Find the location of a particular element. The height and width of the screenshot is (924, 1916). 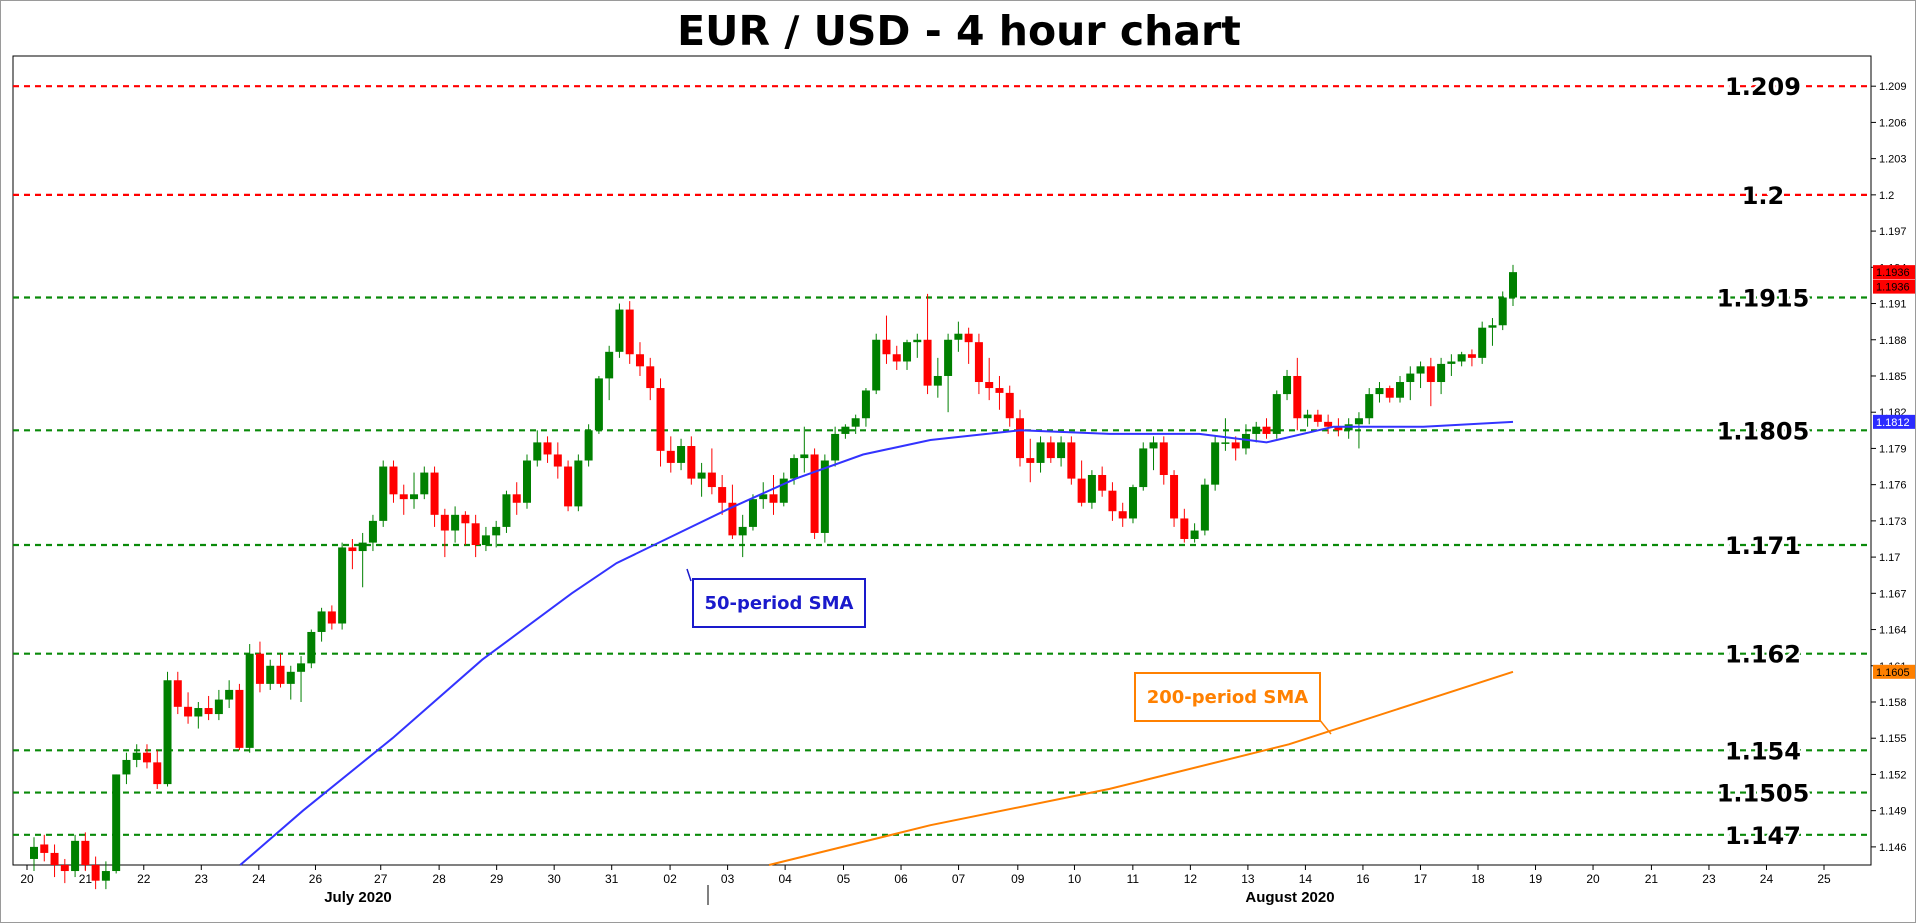

x-tick-label: 14 is located at coordinates (1306, 879).